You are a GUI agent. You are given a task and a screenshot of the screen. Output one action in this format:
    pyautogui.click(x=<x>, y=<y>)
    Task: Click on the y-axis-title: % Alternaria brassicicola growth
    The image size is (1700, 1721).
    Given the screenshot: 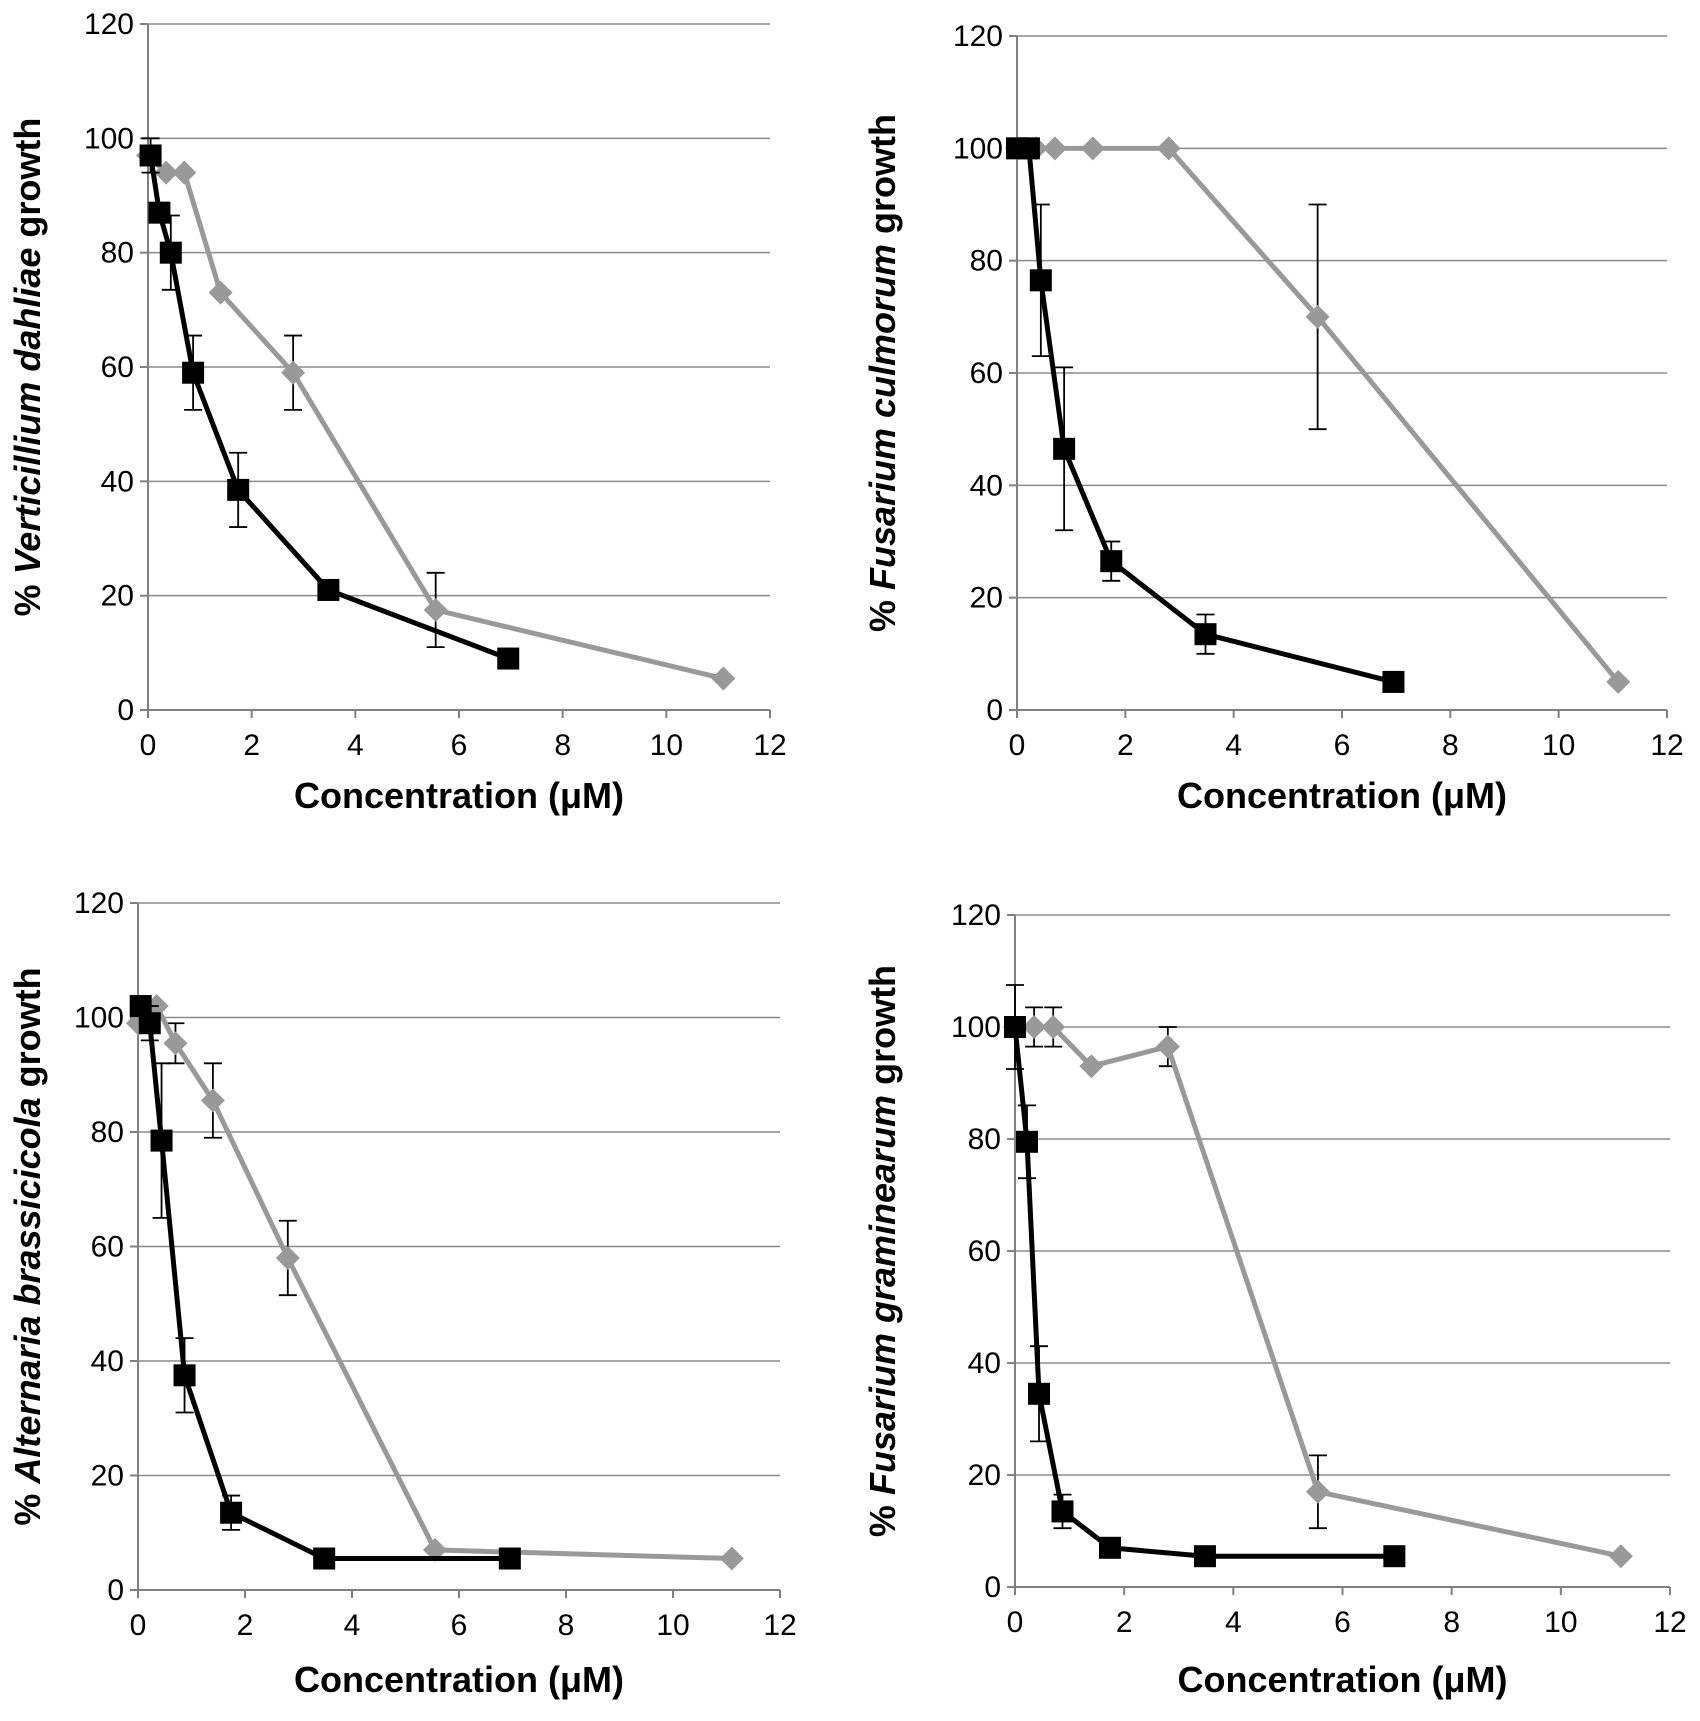 What is the action you would take?
    pyautogui.click(x=27, y=1246)
    